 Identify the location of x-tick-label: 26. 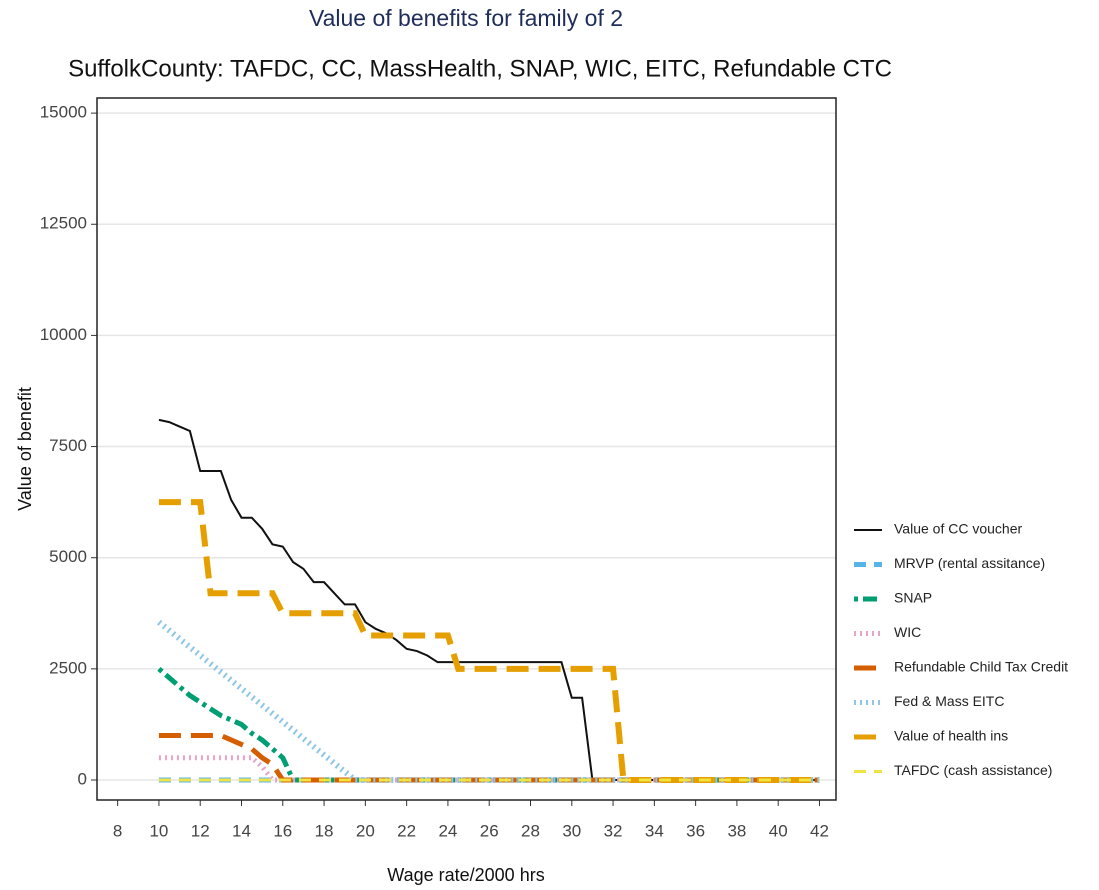
(489, 830).